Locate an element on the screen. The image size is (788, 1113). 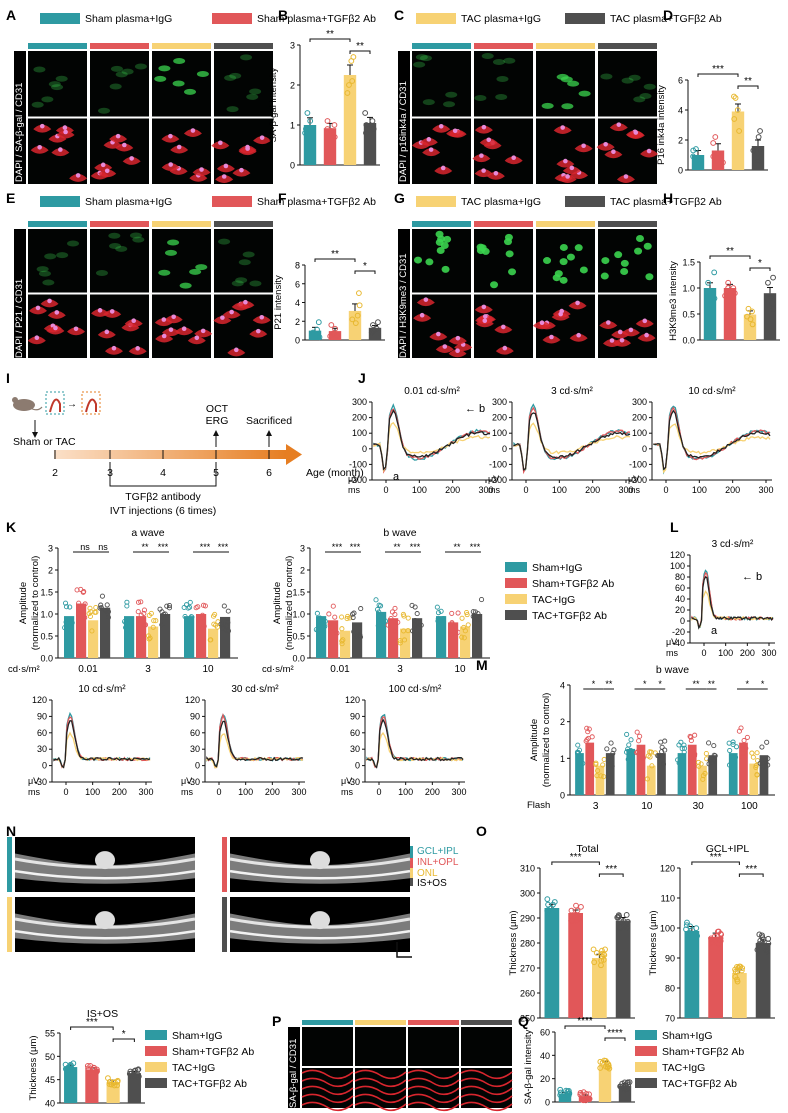
legend-K-sham-igg-swatch is located at coordinates (516, 567).